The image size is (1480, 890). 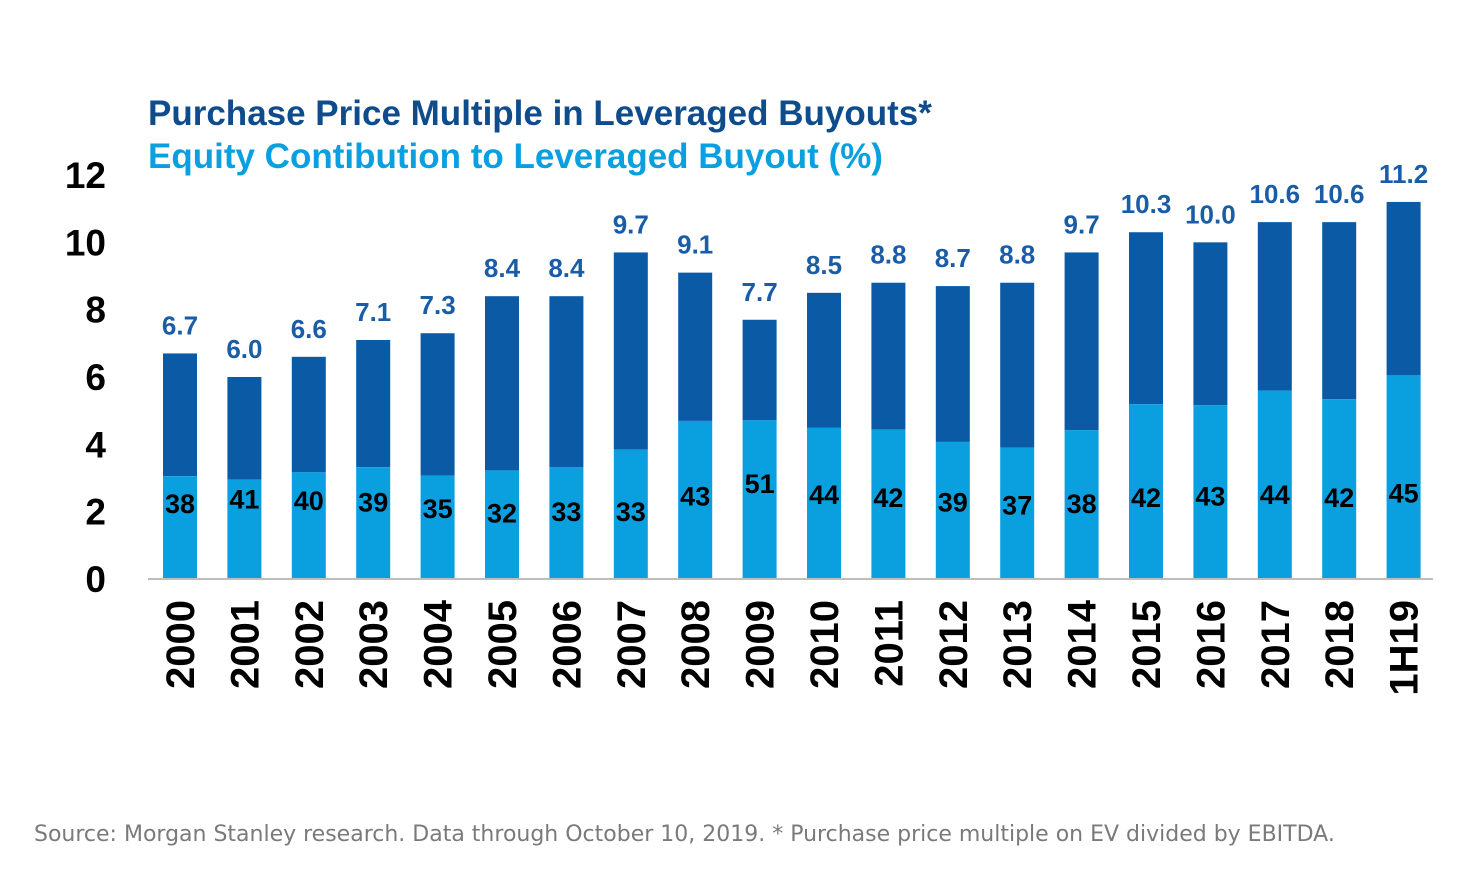 I want to click on equity-value-label: 38, so click(x=180, y=504).